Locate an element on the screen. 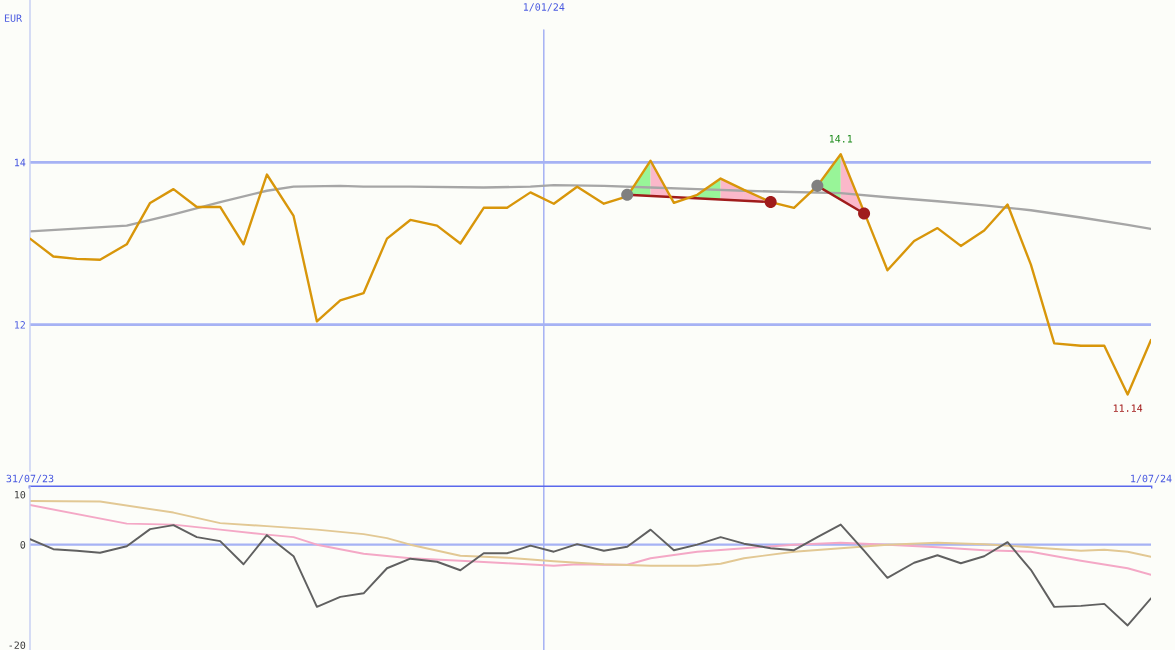  y-axis-title: EUR is located at coordinates (13, 18).